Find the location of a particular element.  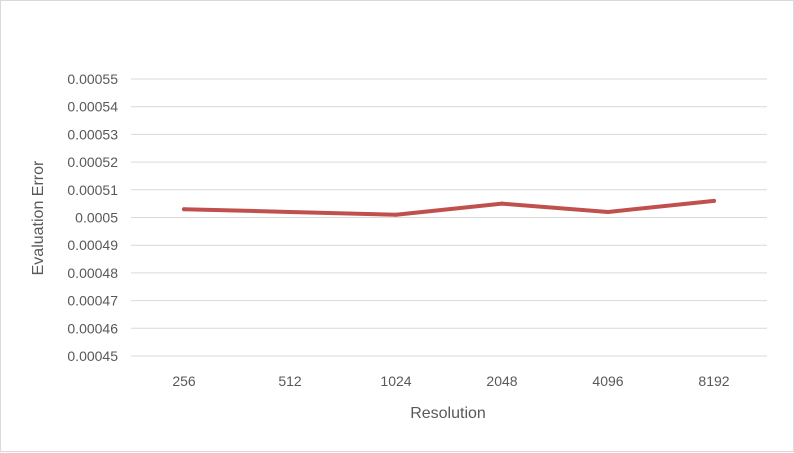

y-tick-label: 0.00052 is located at coordinates (92, 162).